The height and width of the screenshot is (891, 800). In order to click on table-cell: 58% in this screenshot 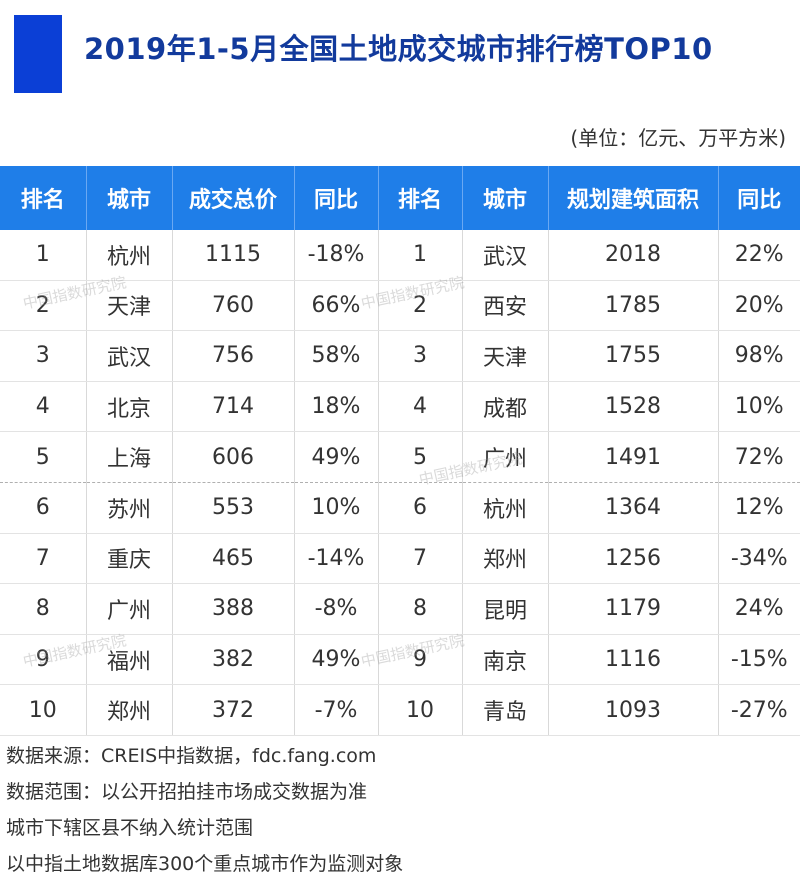, I will do `click(336, 356)`.